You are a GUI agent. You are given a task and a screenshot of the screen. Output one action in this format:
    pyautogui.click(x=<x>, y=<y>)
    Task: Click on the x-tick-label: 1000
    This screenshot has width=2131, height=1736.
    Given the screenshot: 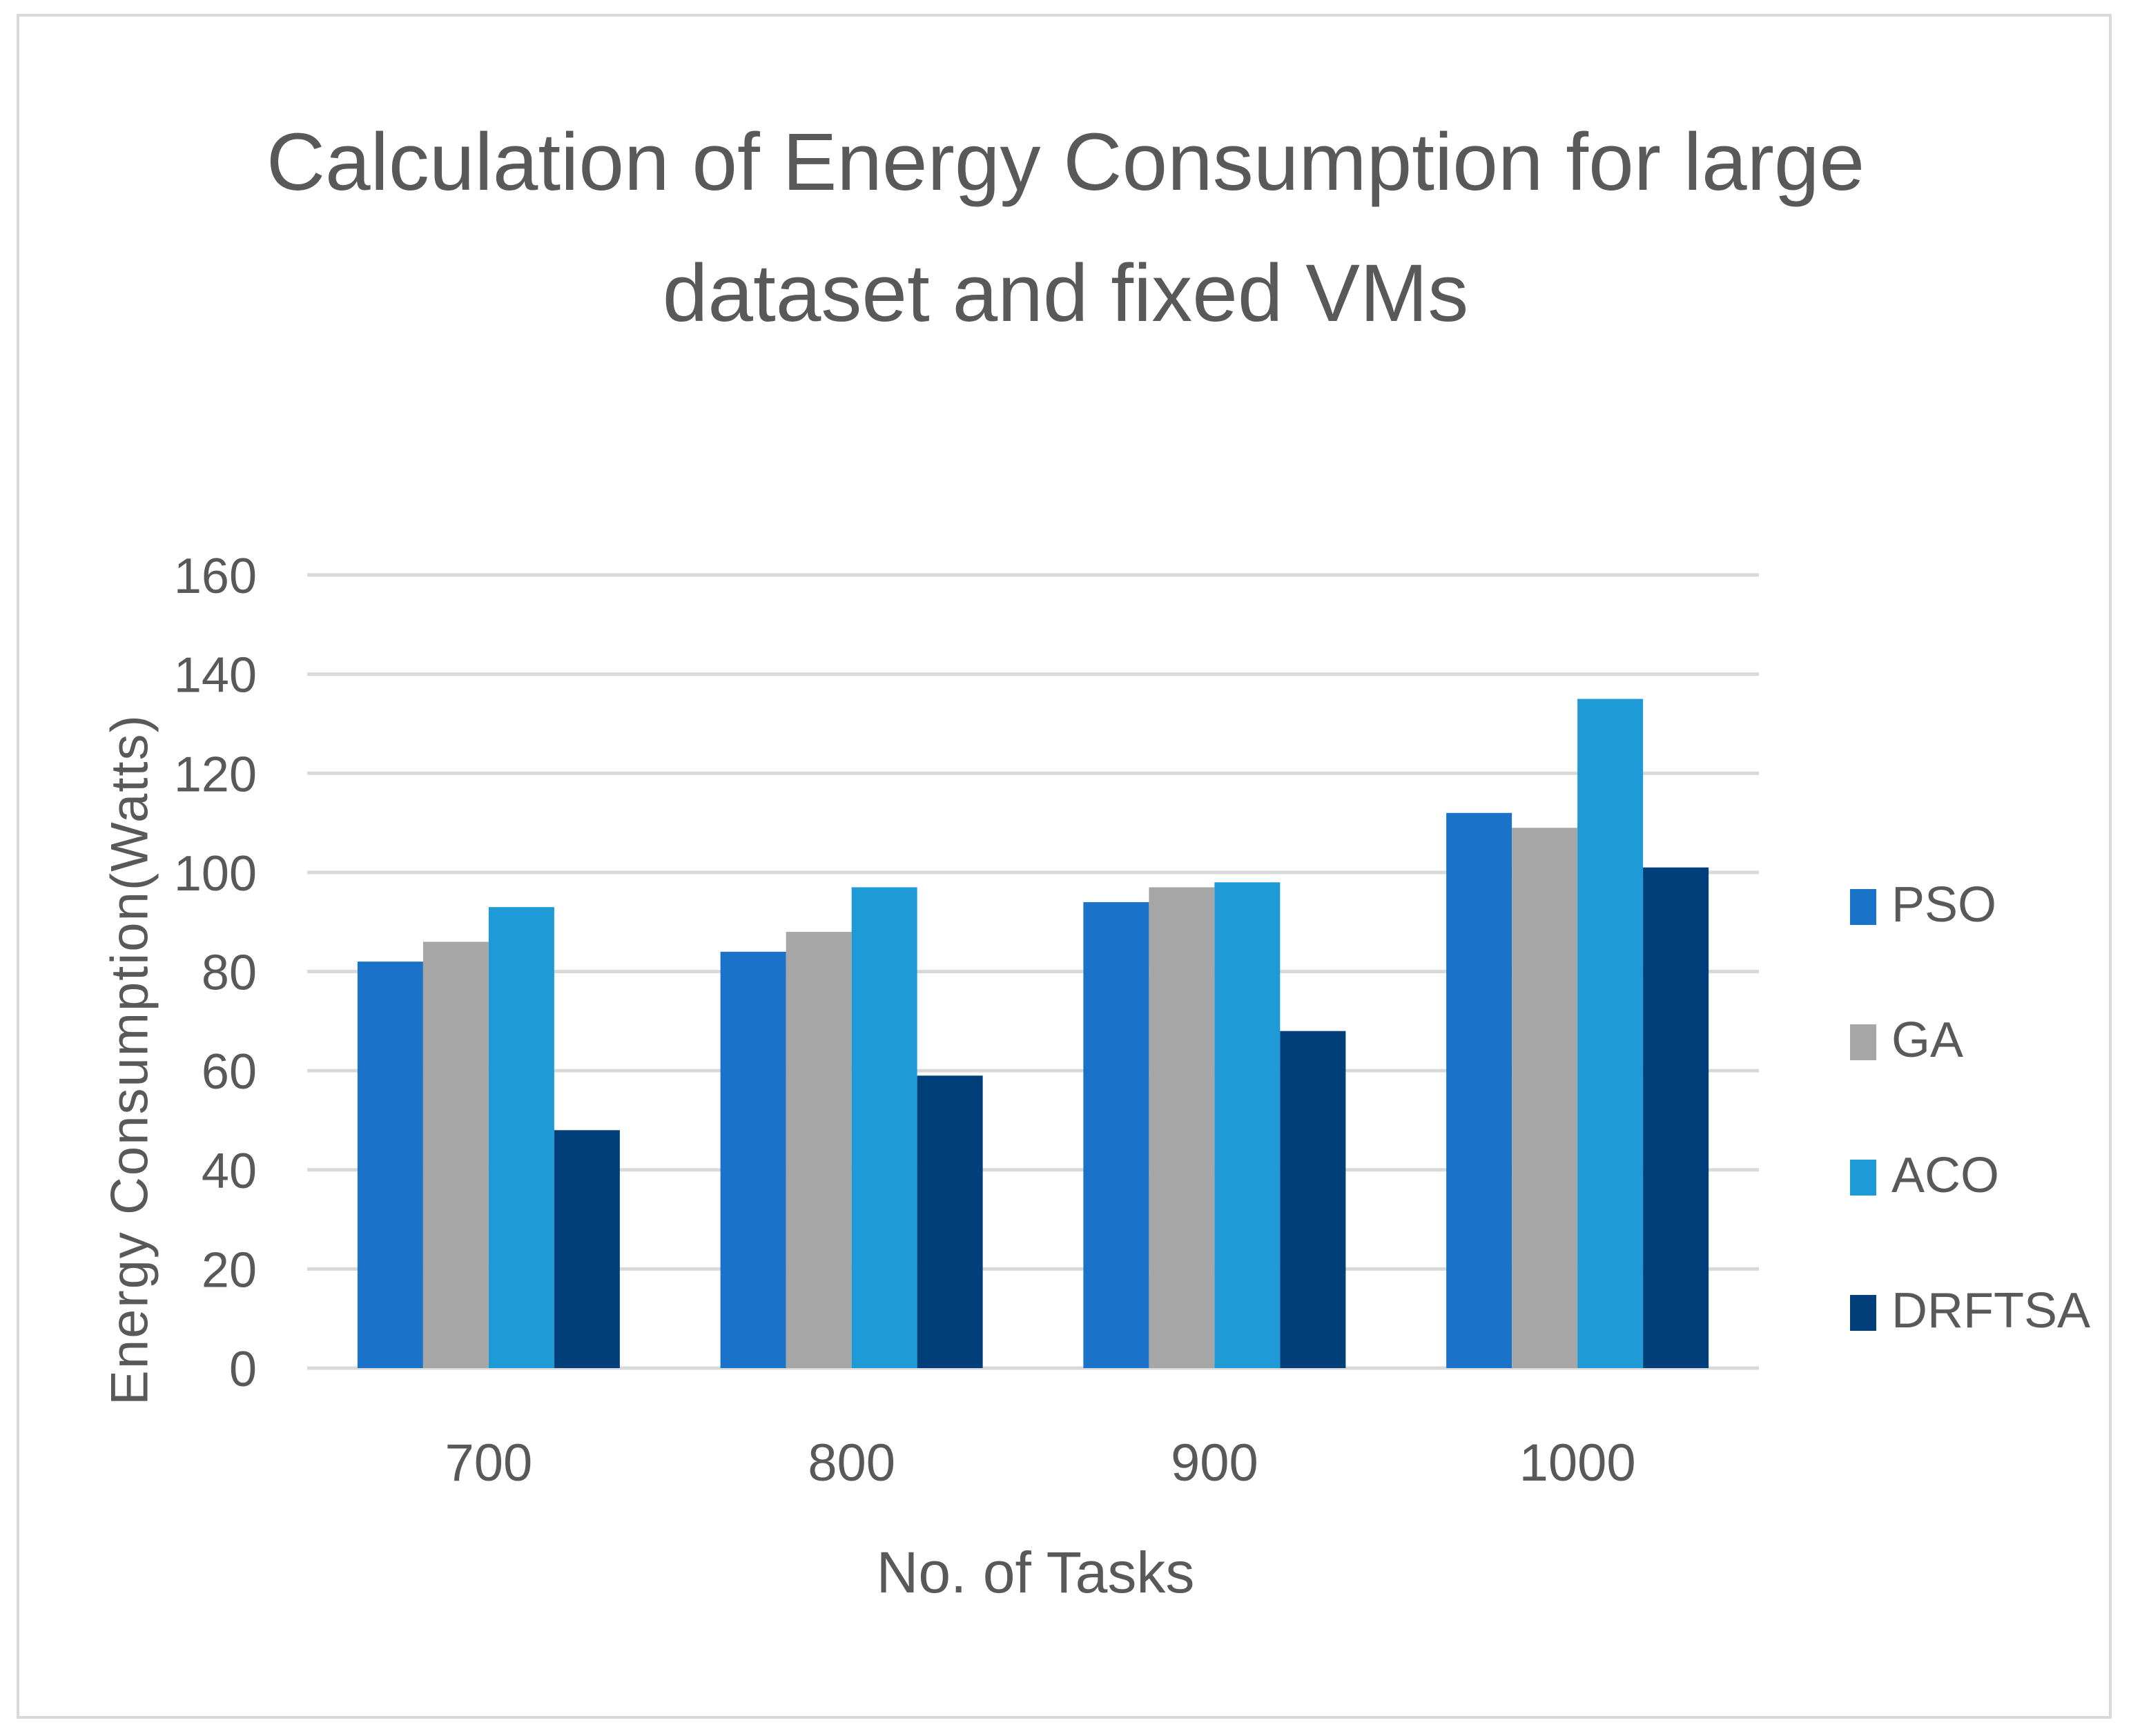 What is the action you would take?
    pyautogui.click(x=1577, y=1463)
    